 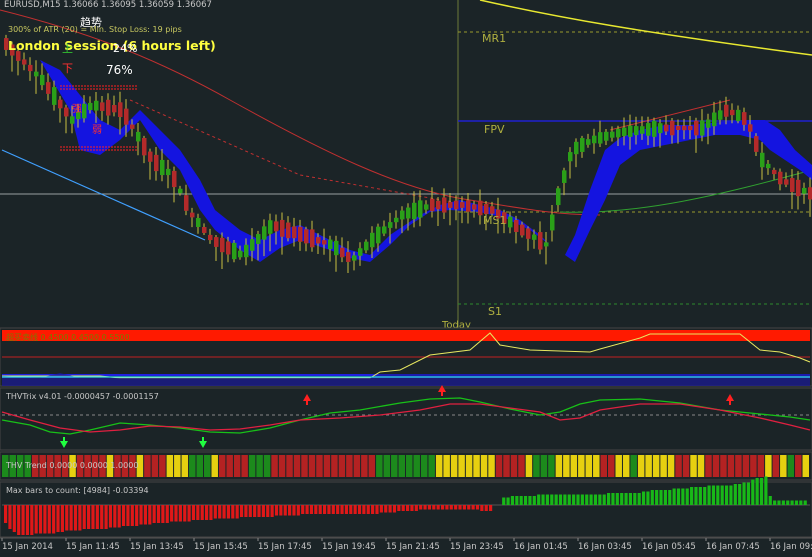 What do you see at coordinates (406, 357) in the screenshot?
I see `overbought-oversold-panel: 超买卖线 0.4500 0.4500 0.5500` at bounding box center [406, 357].